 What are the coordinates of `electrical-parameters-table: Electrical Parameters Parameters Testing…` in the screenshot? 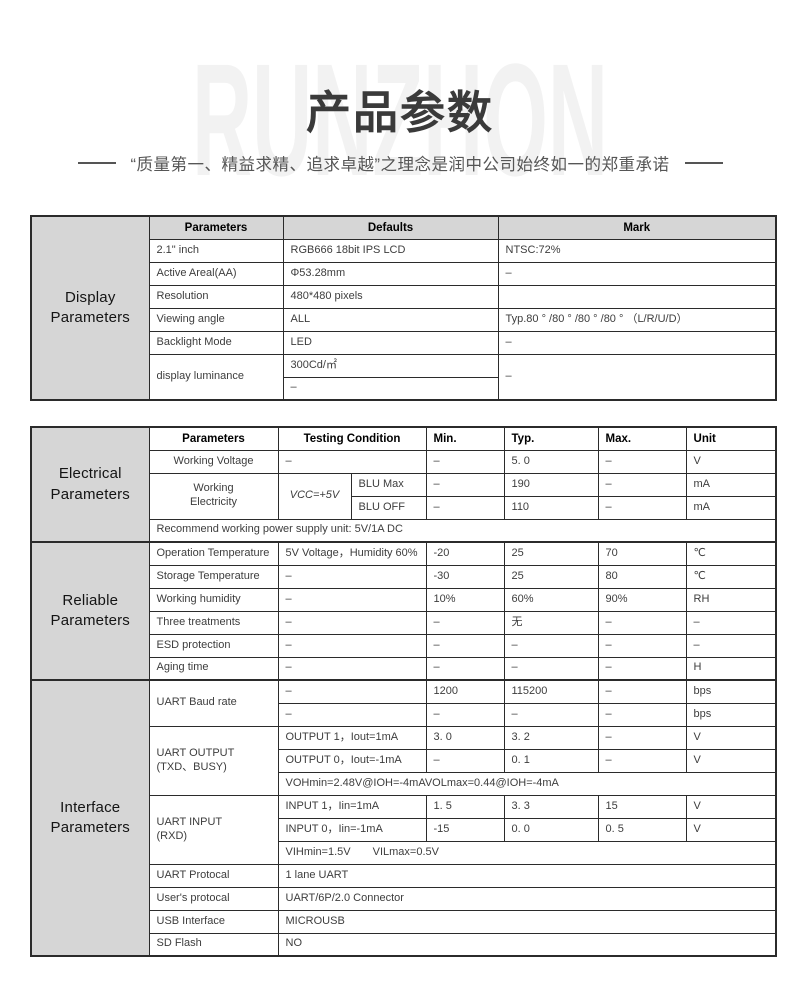 It's located at (404, 484).